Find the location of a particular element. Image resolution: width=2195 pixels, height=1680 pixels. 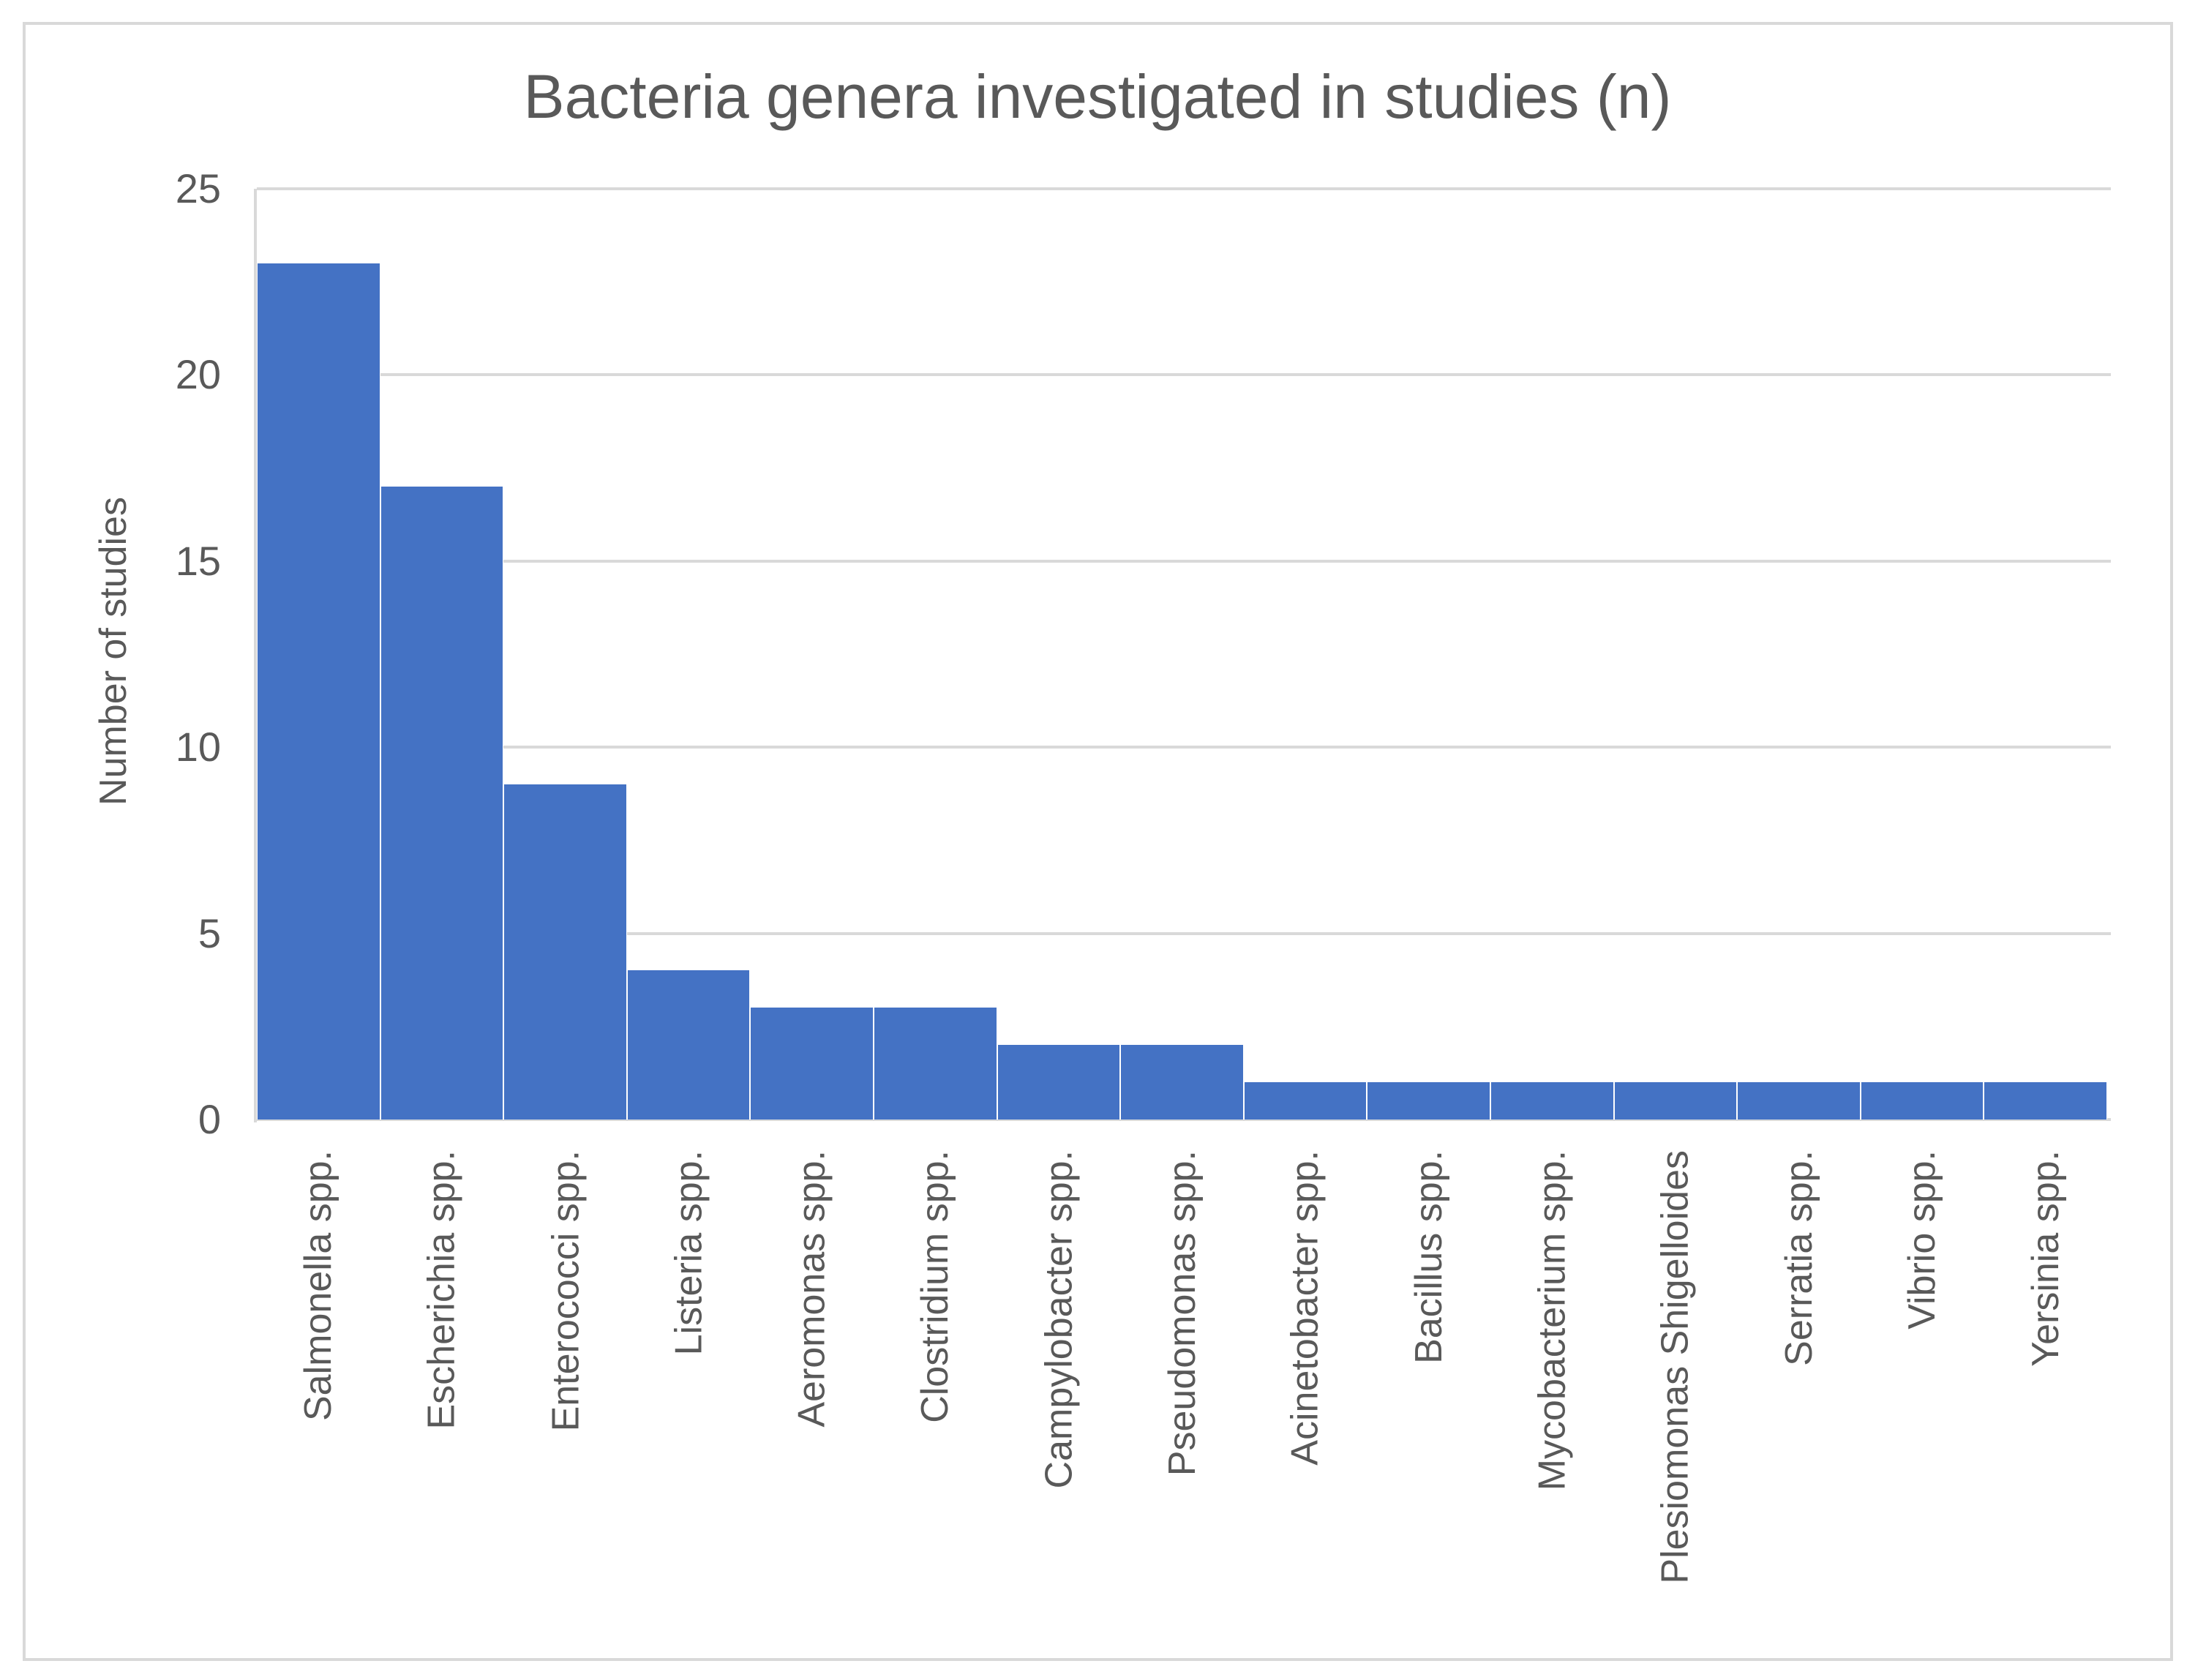

x-tick-label: Plesiomonas Shigelloides is located at coordinates (1676, 1367).